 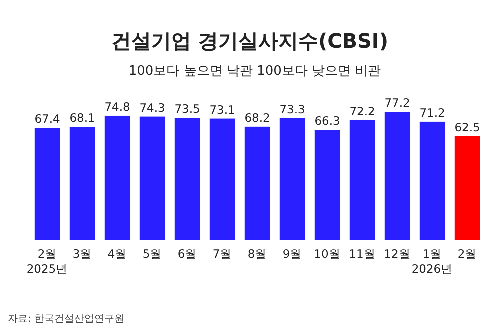 What do you see at coordinates (188, 254) in the screenshot?
I see `x-tick-label: 6월` at bounding box center [188, 254].